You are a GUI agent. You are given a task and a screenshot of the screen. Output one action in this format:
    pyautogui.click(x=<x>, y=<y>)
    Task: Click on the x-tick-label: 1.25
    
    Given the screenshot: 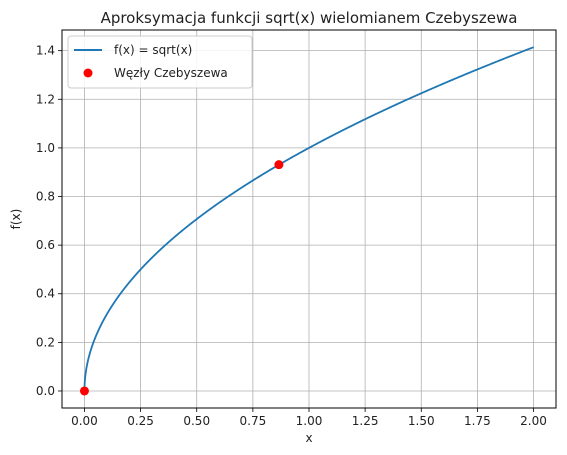 What is the action you would take?
    pyautogui.click(x=365, y=421)
    